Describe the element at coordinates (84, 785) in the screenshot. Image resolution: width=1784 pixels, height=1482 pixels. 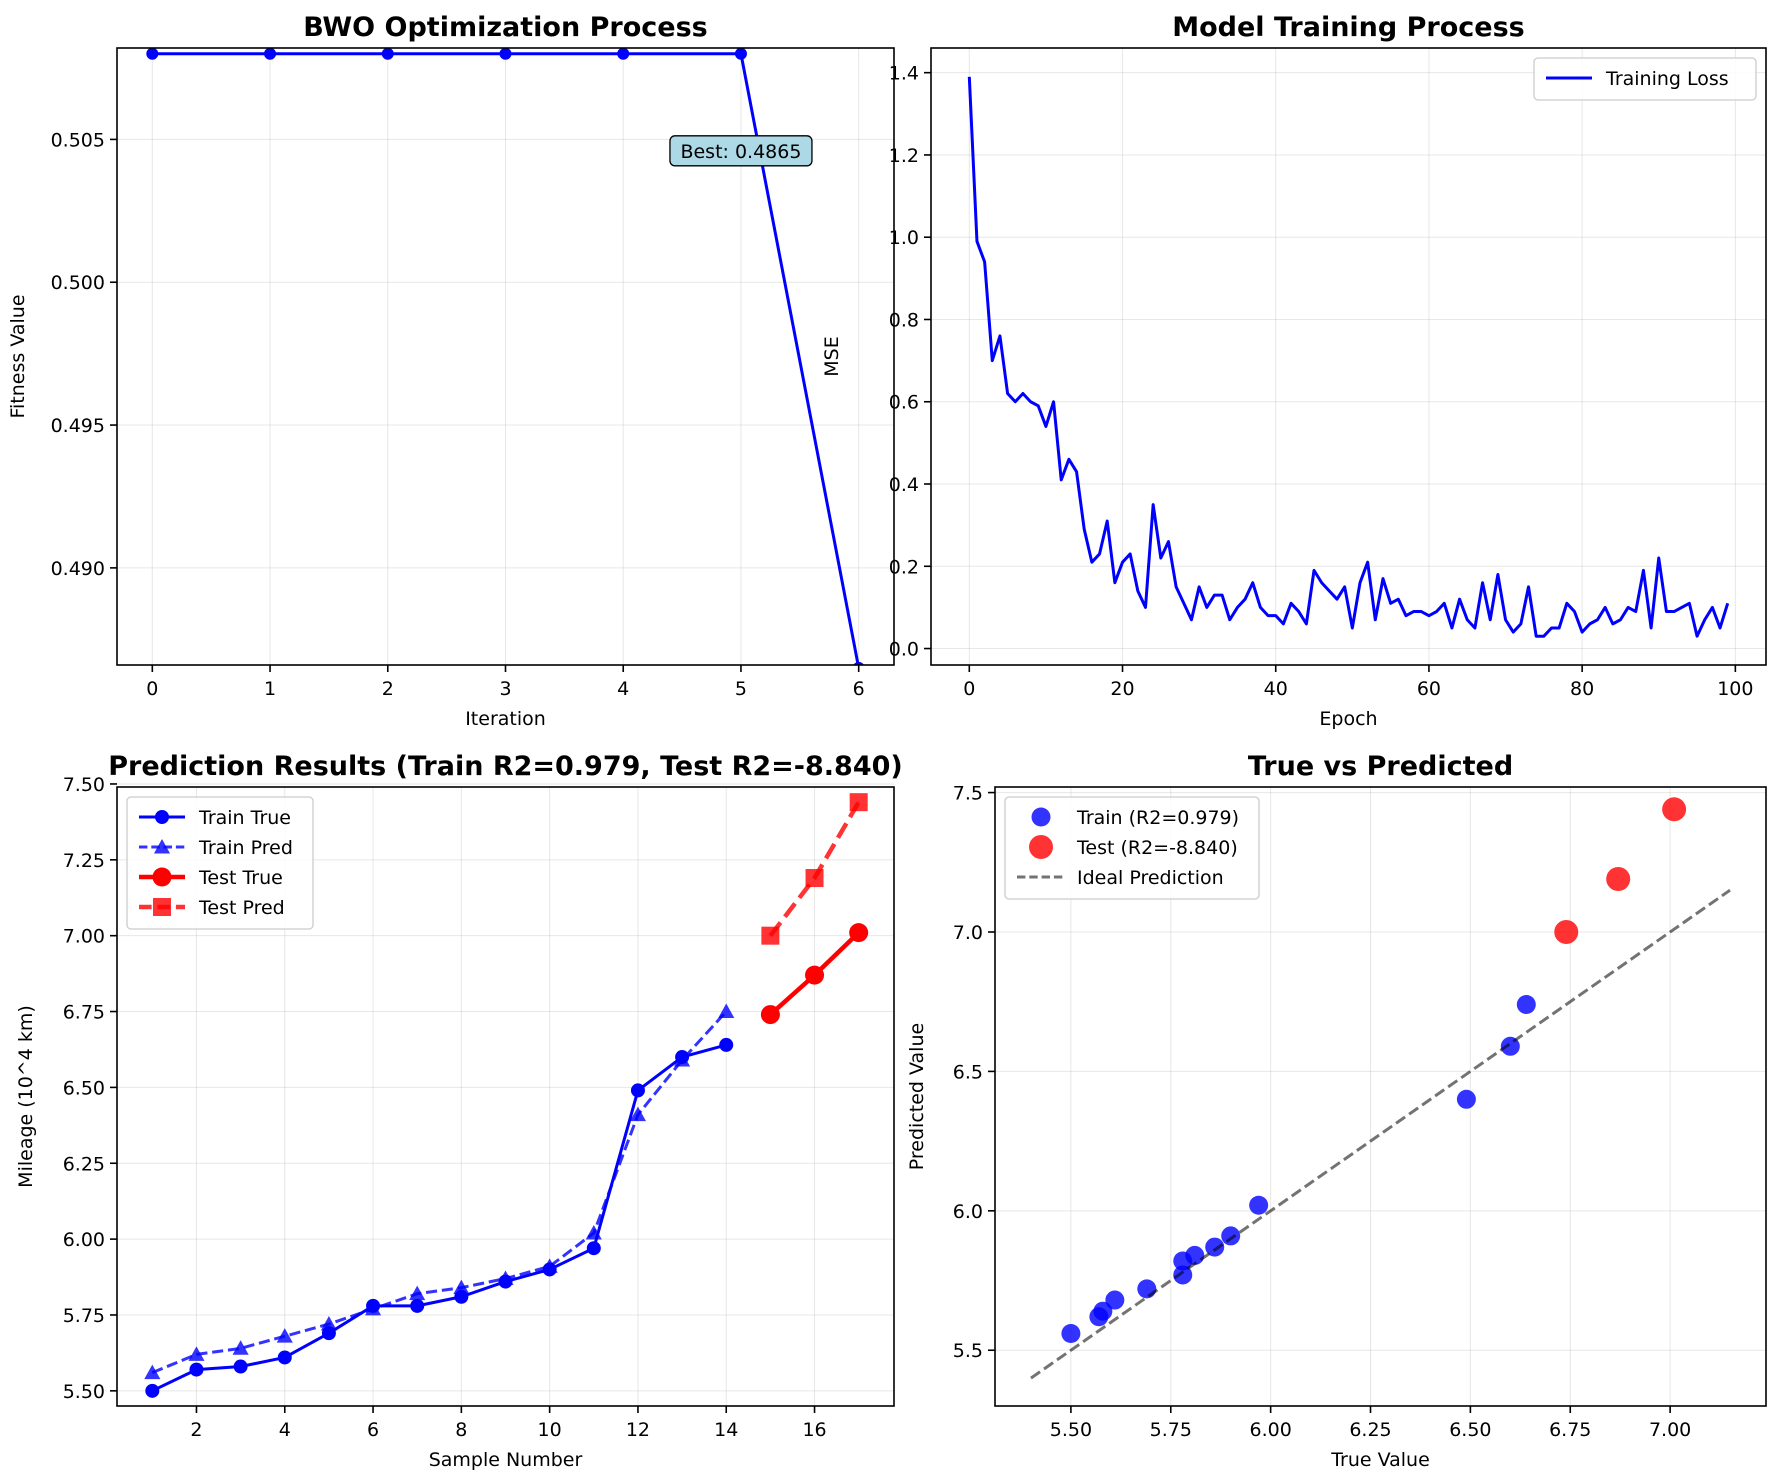
I see `y-tick-label: 7.50` at that location.